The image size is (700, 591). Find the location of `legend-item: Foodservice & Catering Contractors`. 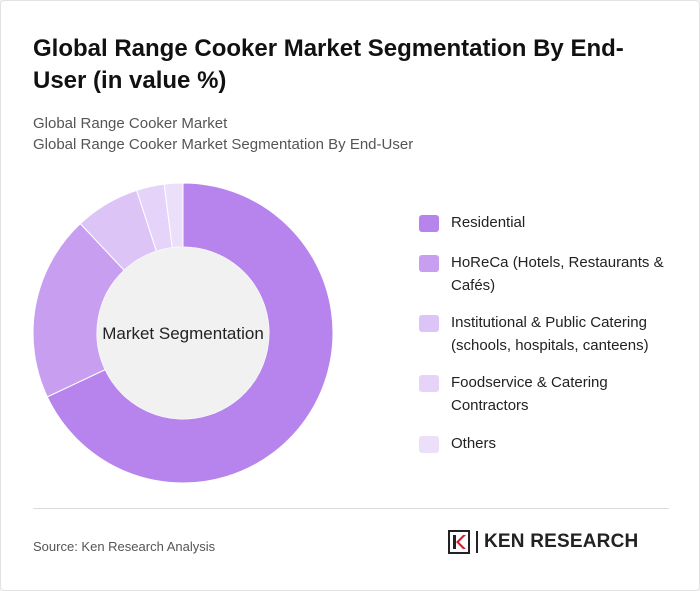

legend-item: Foodservice & Catering Contractors is located at coordinates (549, 394).